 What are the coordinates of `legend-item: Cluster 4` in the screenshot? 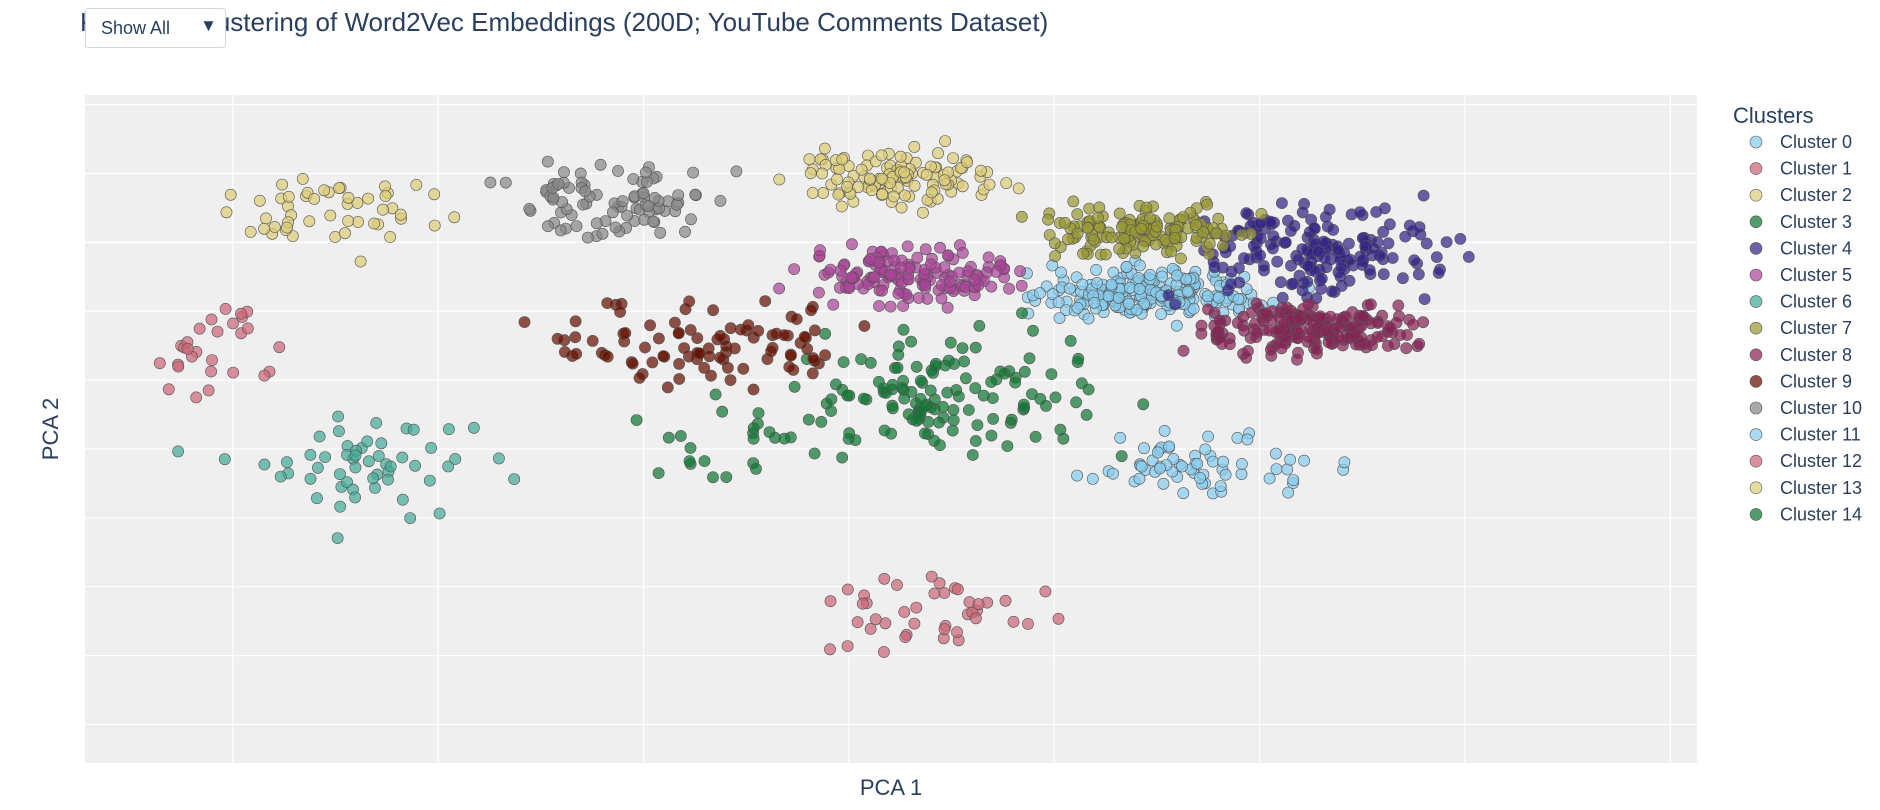 It's located at (1800, 248).